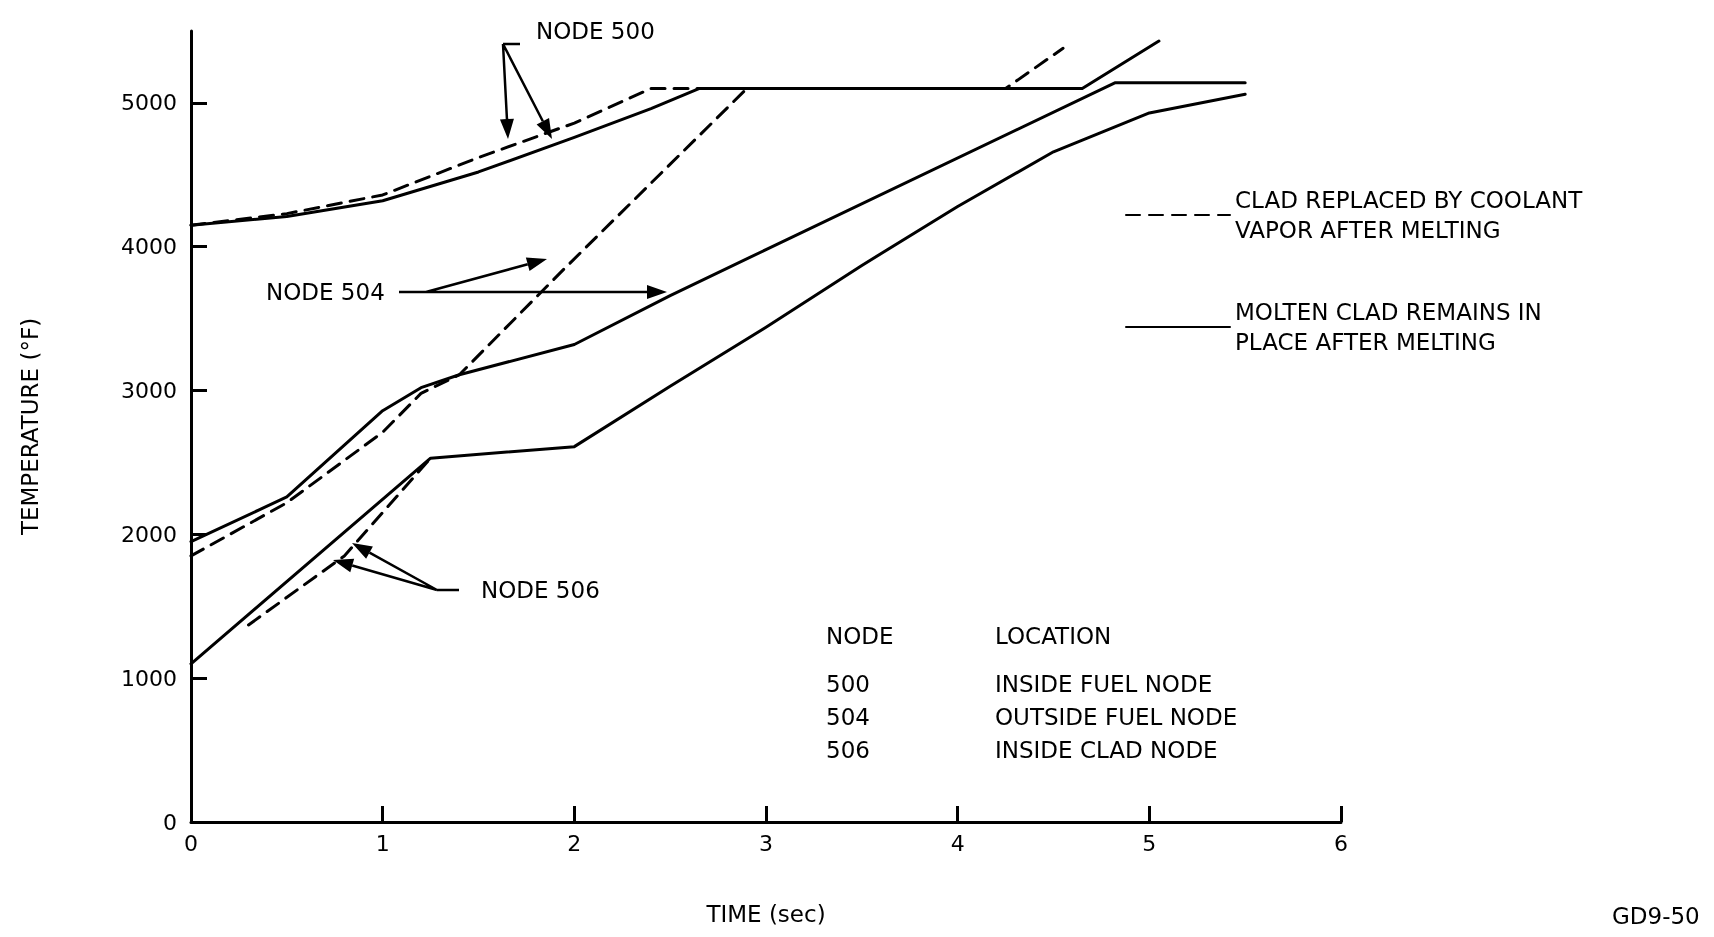 Image resolution: width=1714 pixels, height=937 pixels. I want to click on annotation: NODE, so click(860, 636).